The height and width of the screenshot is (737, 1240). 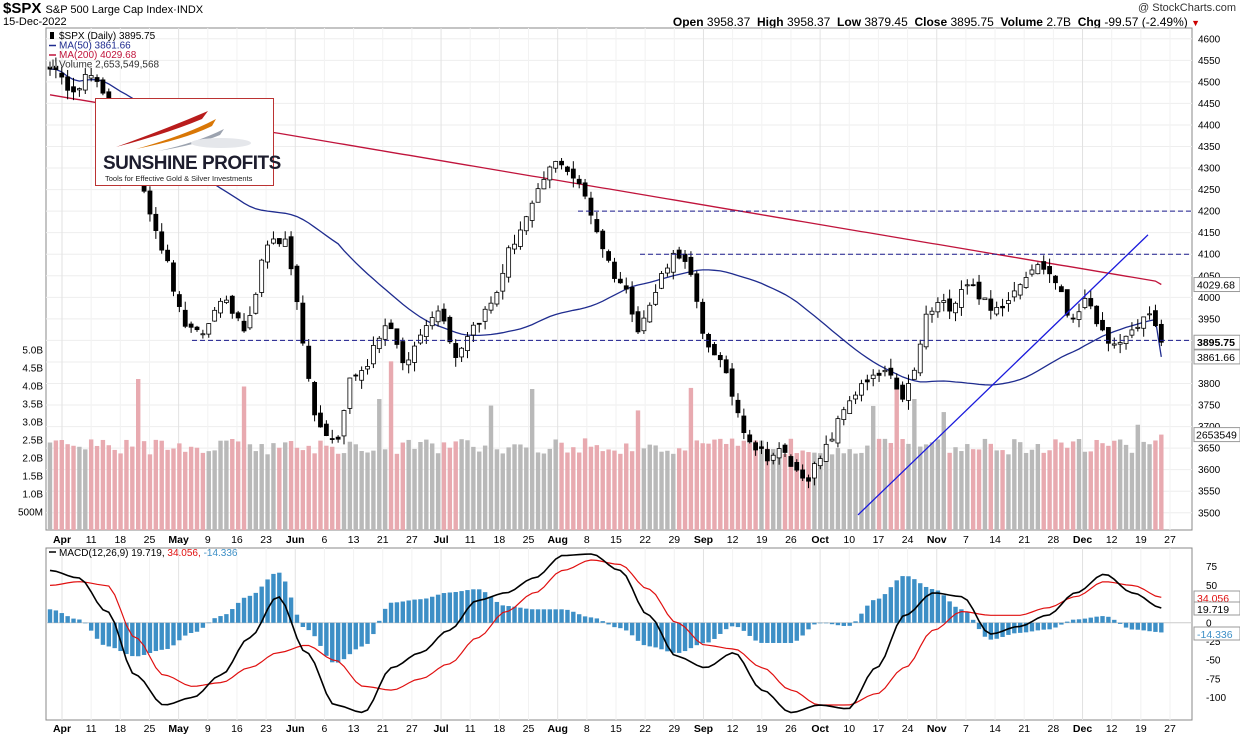 What do you see at coordinates (557, 729) in the screenshot?
I see `date-axis-label: Aug` at bounding box center [557, 729].